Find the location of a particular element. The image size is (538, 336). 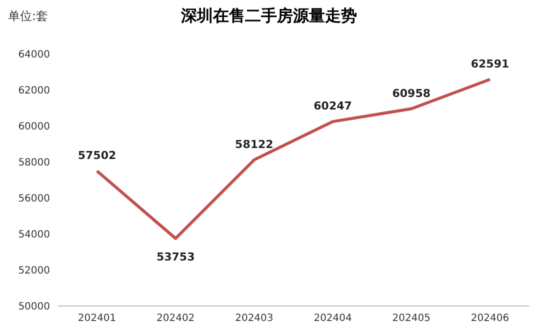

x-tick-label: 202402 is located at coordinates (175, 318).